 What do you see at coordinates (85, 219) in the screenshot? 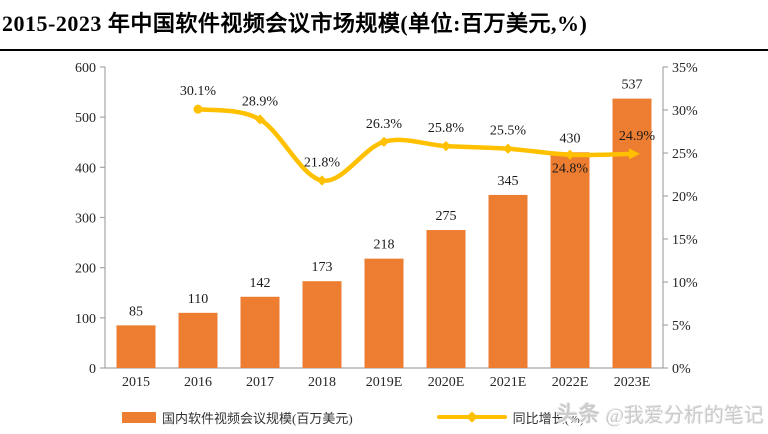
I see `left-axis-tick-label: 300` at bounding box center [85, 219].